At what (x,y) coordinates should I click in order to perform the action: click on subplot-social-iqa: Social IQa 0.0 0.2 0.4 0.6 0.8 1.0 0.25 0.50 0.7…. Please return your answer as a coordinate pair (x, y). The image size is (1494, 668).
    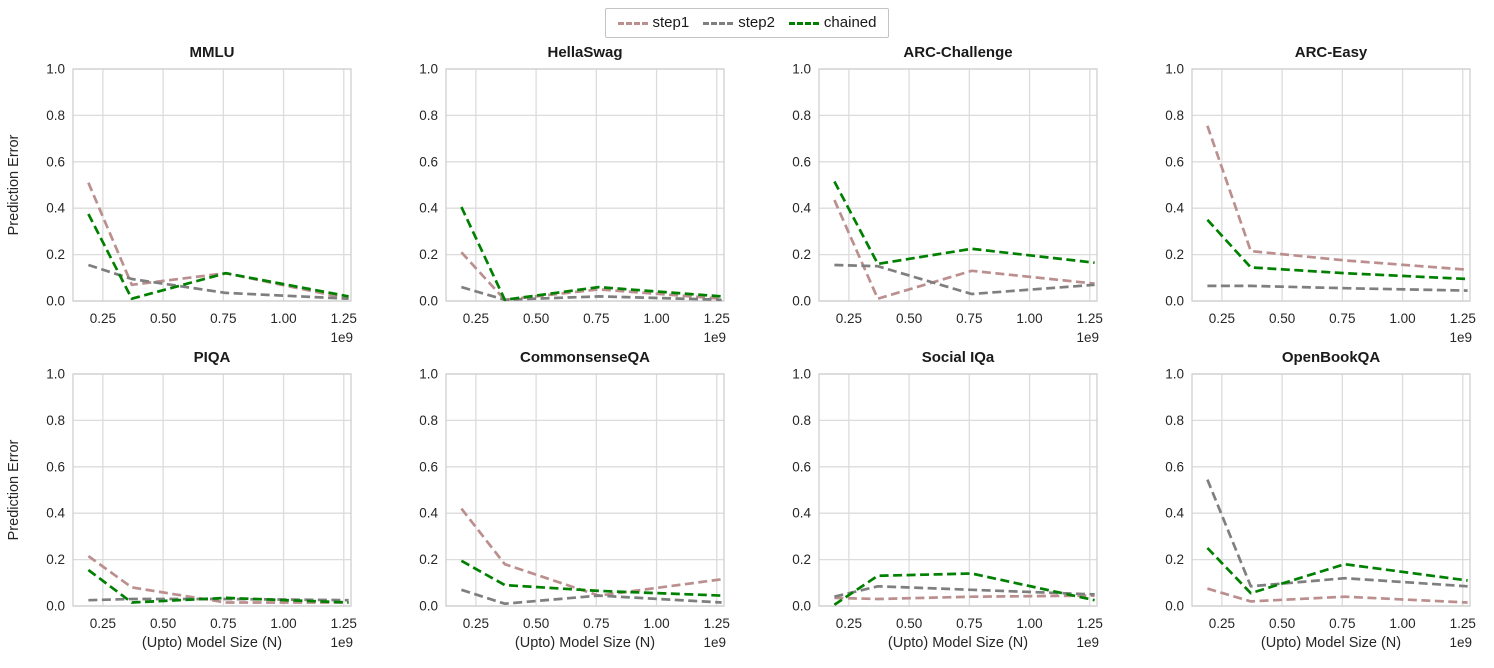
    Looking at the image, I should click on (933, 498).